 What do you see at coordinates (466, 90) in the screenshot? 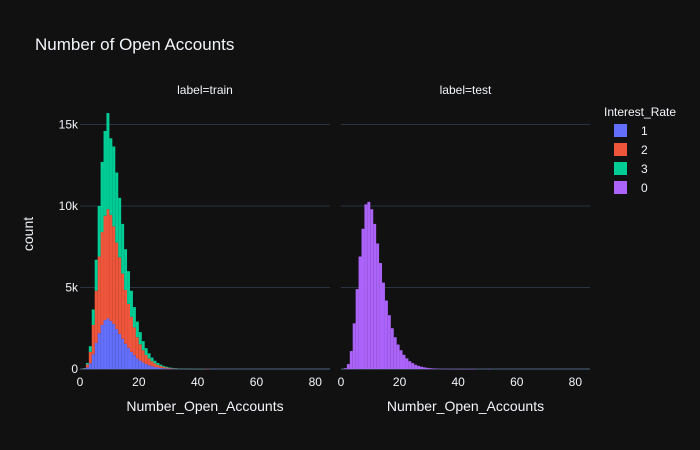
I see `facet-label: label=test` at bounding box center [466, 90].